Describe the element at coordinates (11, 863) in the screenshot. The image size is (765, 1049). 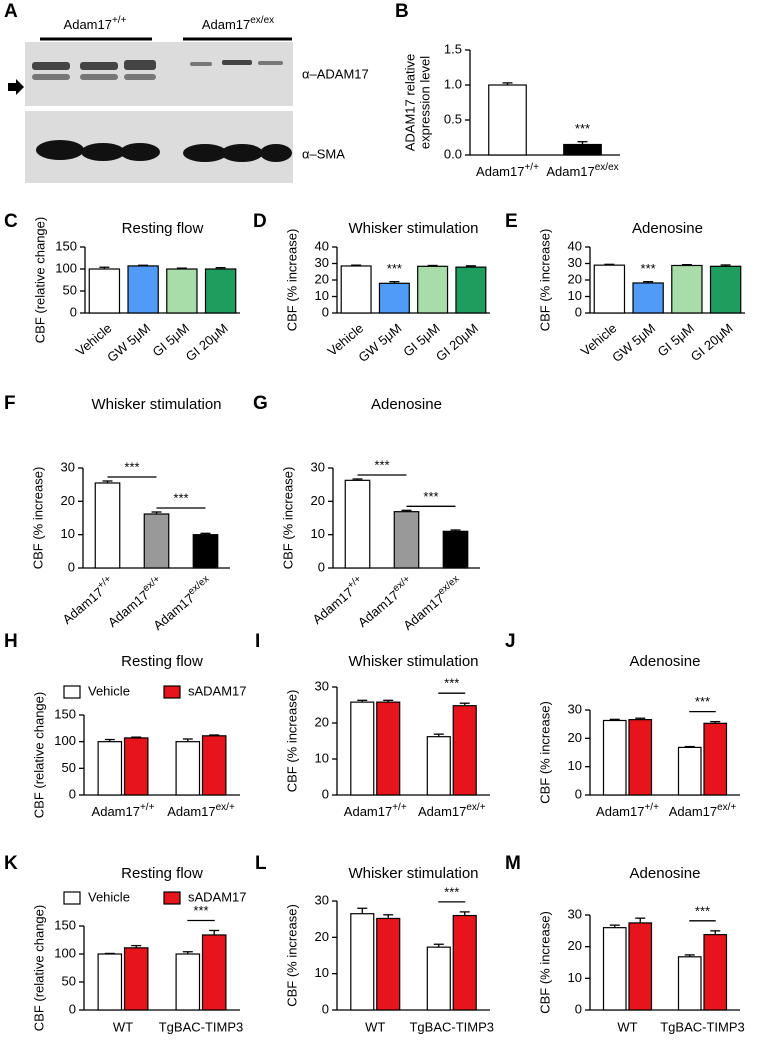
I see `panel-letter: K` at that location.